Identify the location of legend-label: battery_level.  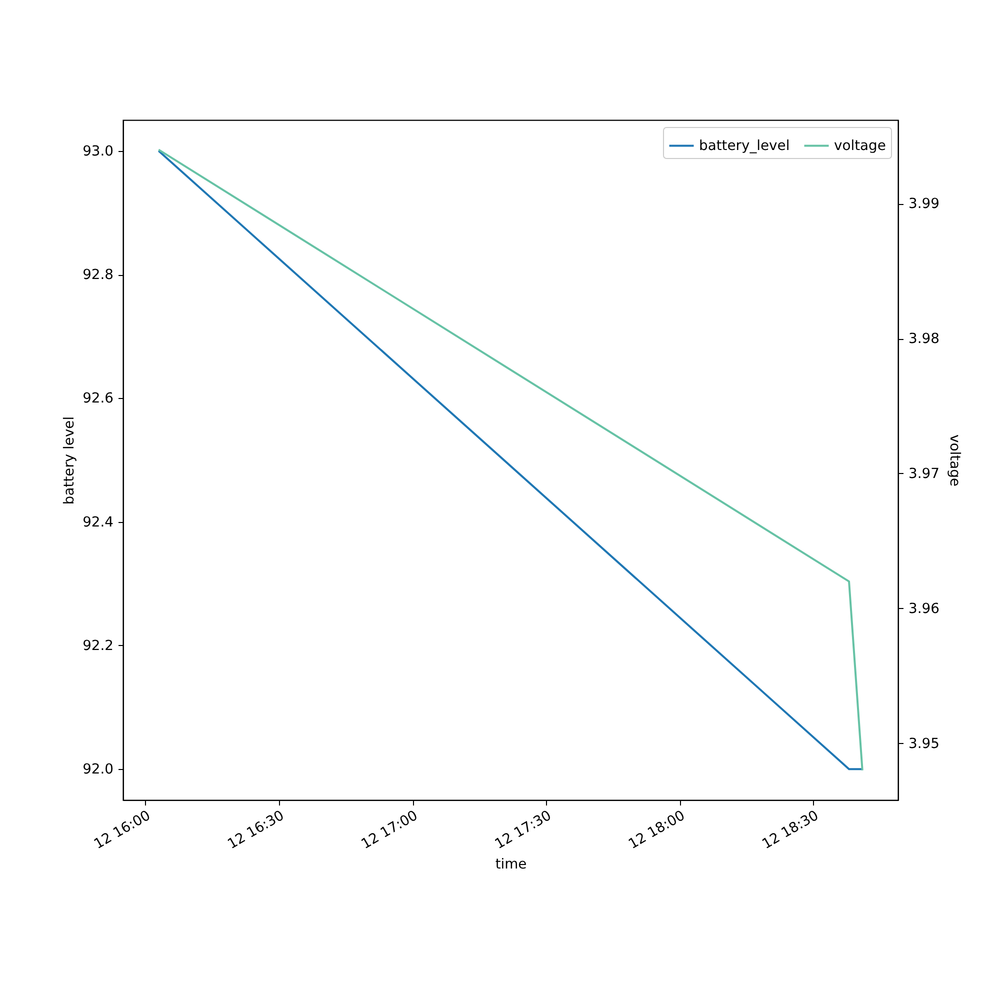
(744, 146).